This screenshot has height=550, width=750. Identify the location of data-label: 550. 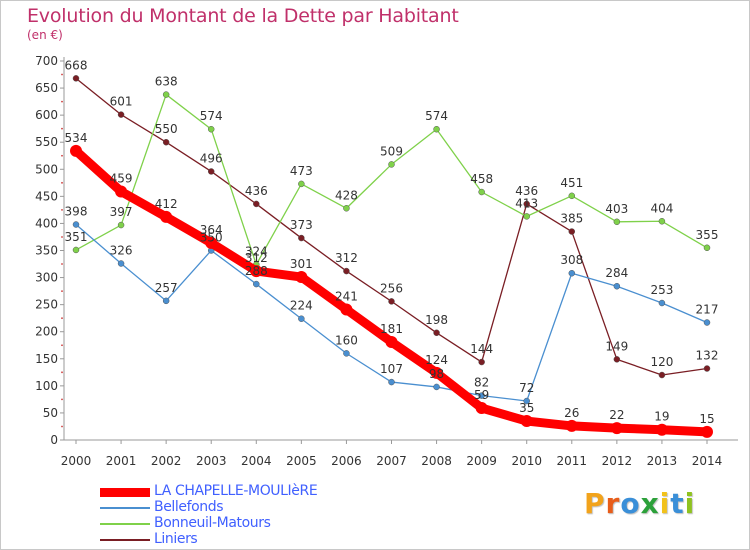
(166, 129).